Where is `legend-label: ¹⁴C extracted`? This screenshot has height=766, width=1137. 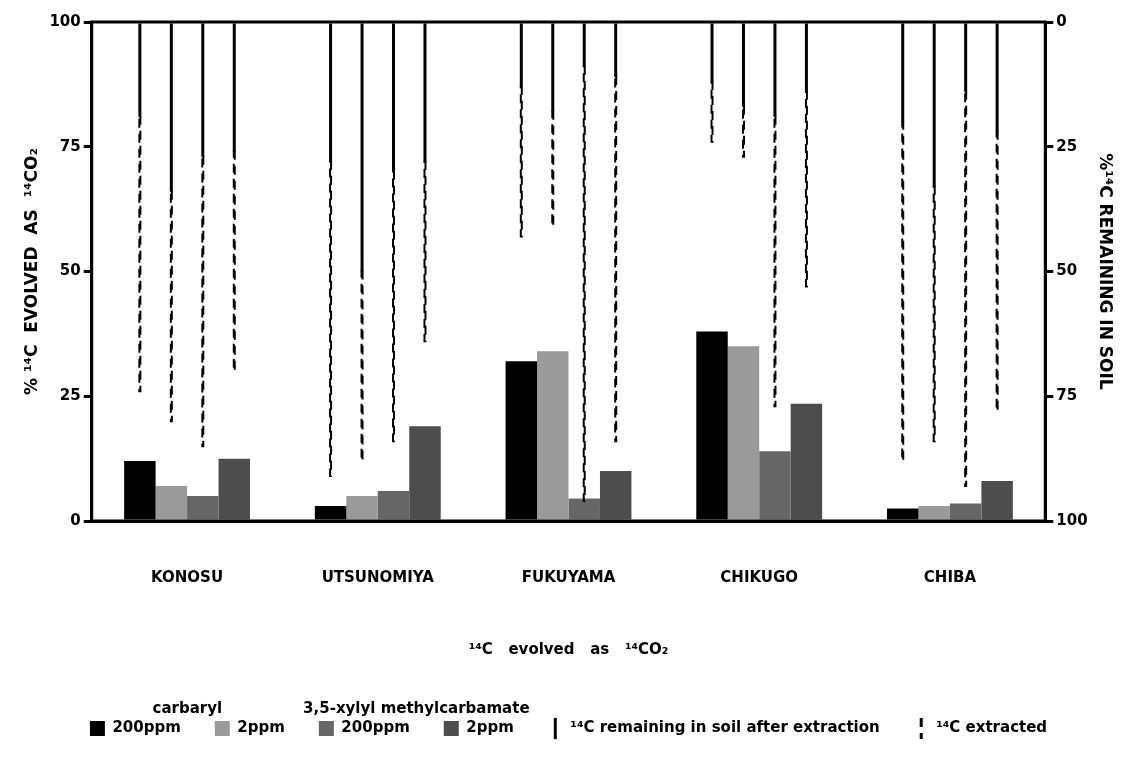
legend-label: ¹⁴C extracted is located at coordinates (992, 727).